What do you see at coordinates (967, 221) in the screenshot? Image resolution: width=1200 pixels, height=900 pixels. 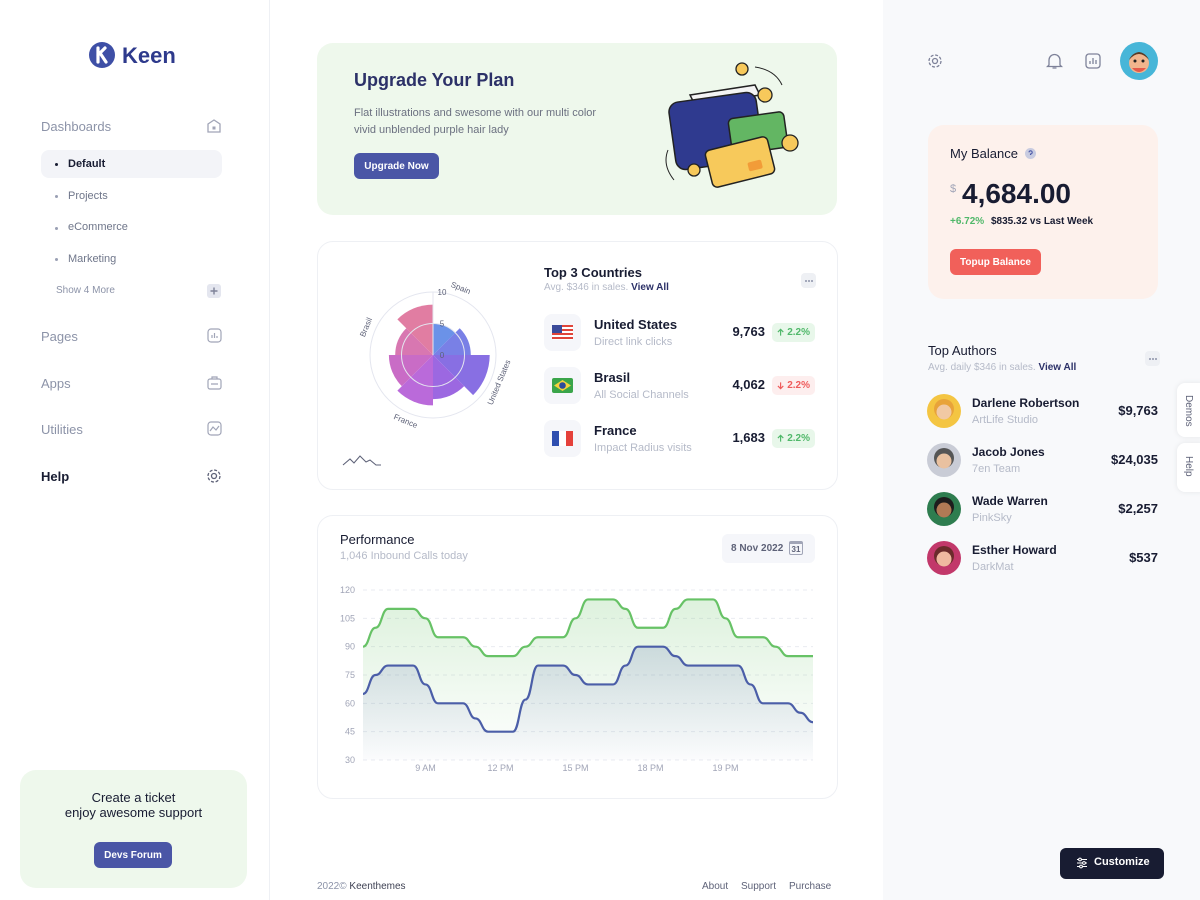 I see `balance-change: +6.72%` at bounding box center [967, 221].